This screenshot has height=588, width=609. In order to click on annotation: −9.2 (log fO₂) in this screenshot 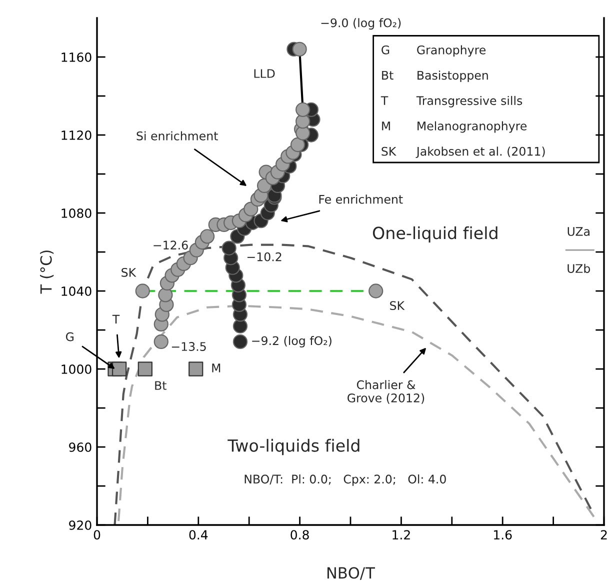, I will do `click(292, 342)`.